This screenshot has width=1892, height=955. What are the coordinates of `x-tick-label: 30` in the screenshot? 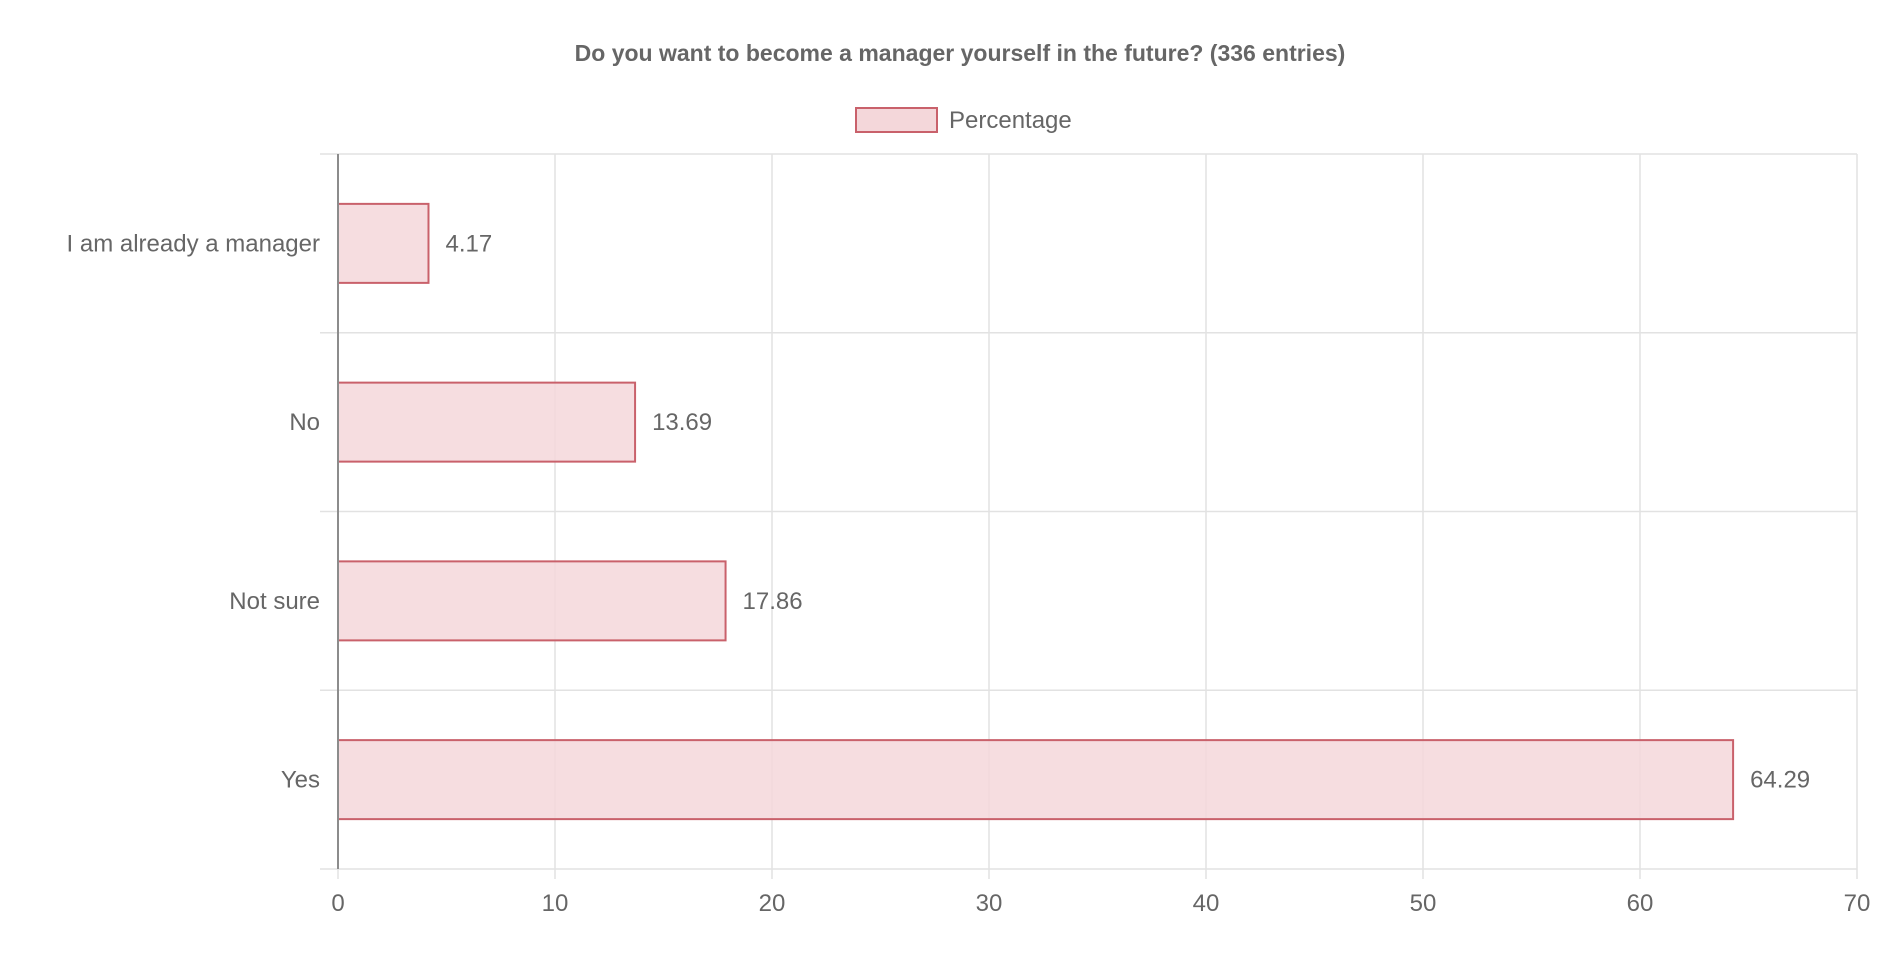 It's located at (989, 903).